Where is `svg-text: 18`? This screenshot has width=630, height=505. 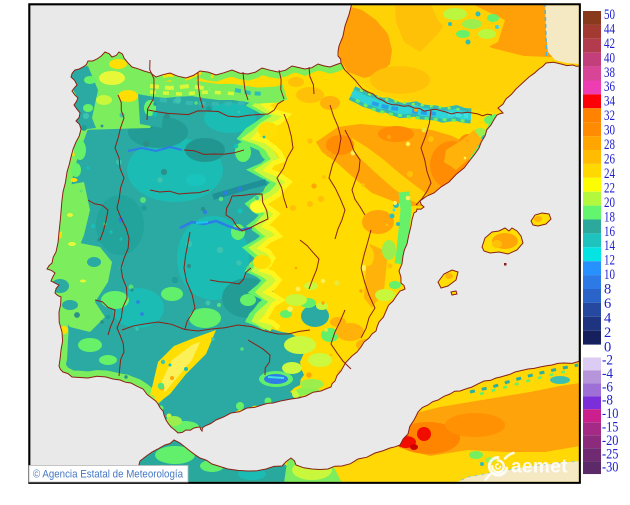
svg-text: 18 is located at coordinates (609, 217).